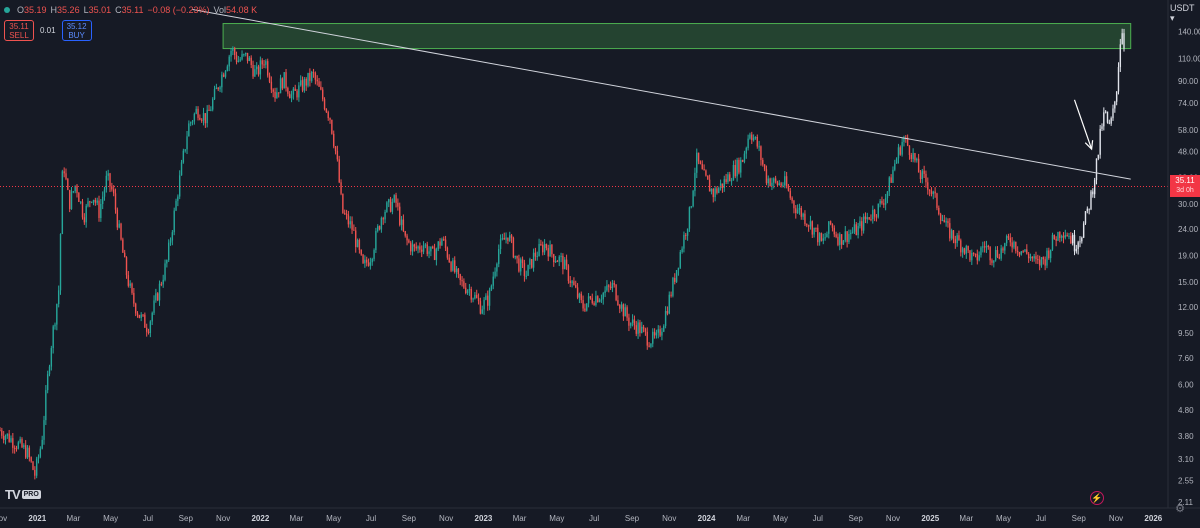 This screenshot has width=1200, height=528. What do you see at coordinates (7, 10) in the screenshot?
I see `market-status-dot` at bounding box center [7, 10].